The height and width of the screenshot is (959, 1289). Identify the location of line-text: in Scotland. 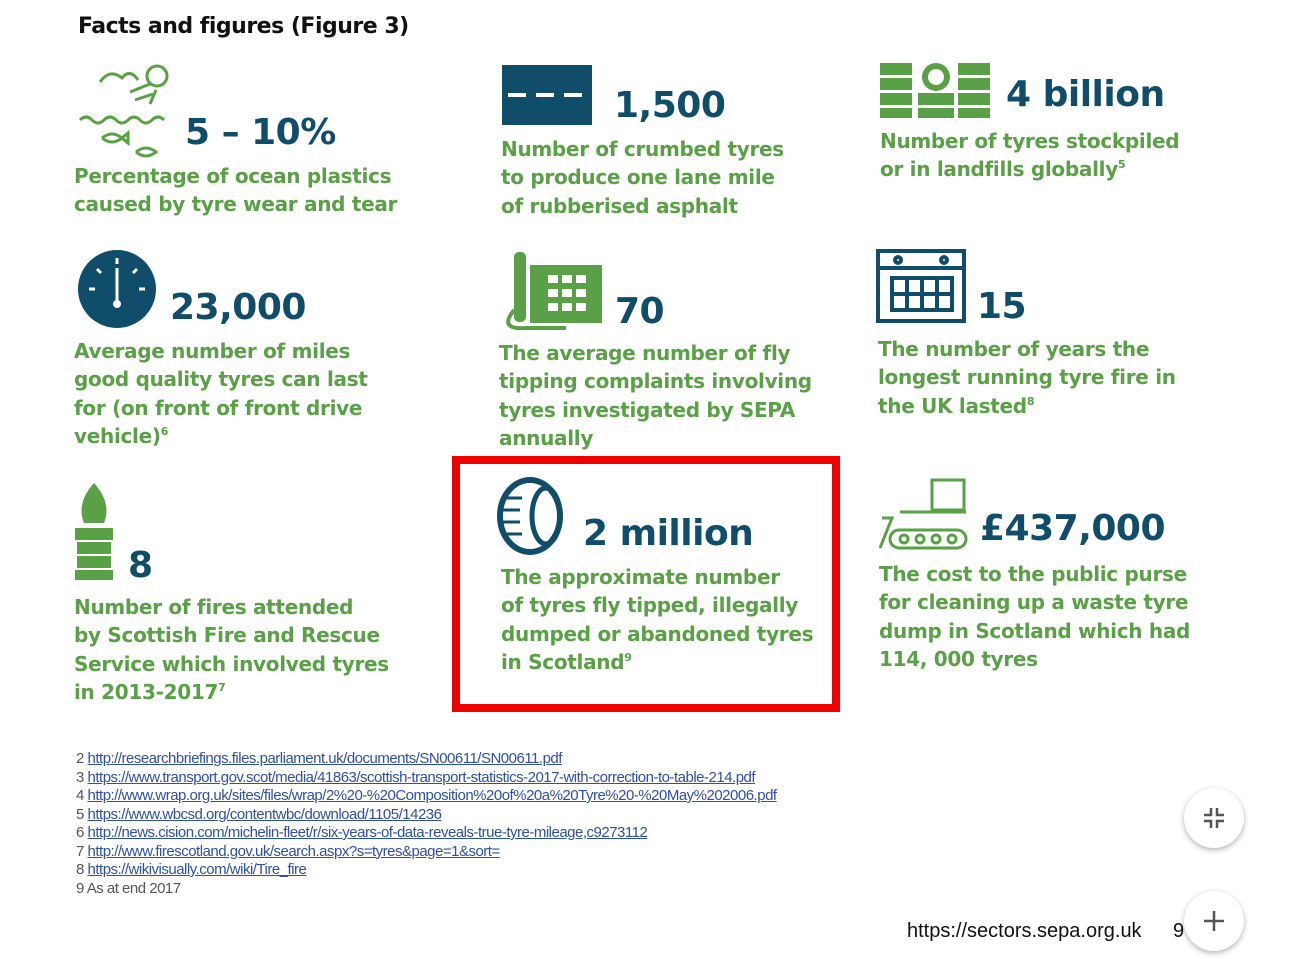
(563, 661).